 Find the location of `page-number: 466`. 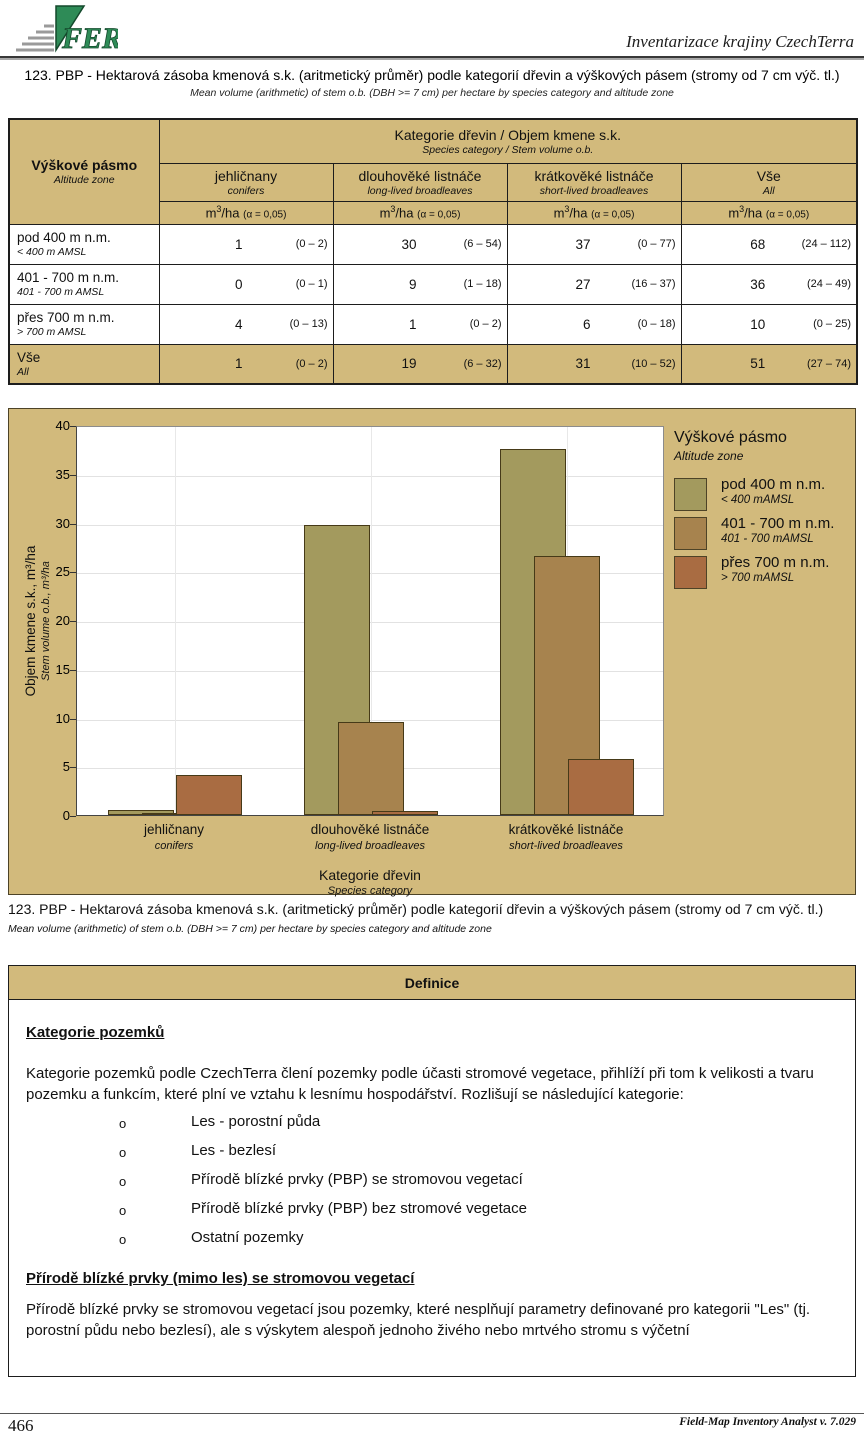

page-number: 466 is located at coordinates (21, 1425).